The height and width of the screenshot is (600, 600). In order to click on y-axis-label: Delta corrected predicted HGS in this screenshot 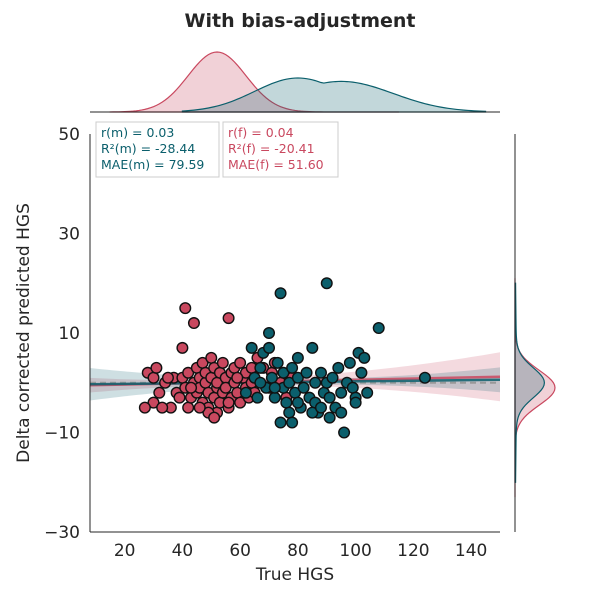, I will do `click(24, 333)`.